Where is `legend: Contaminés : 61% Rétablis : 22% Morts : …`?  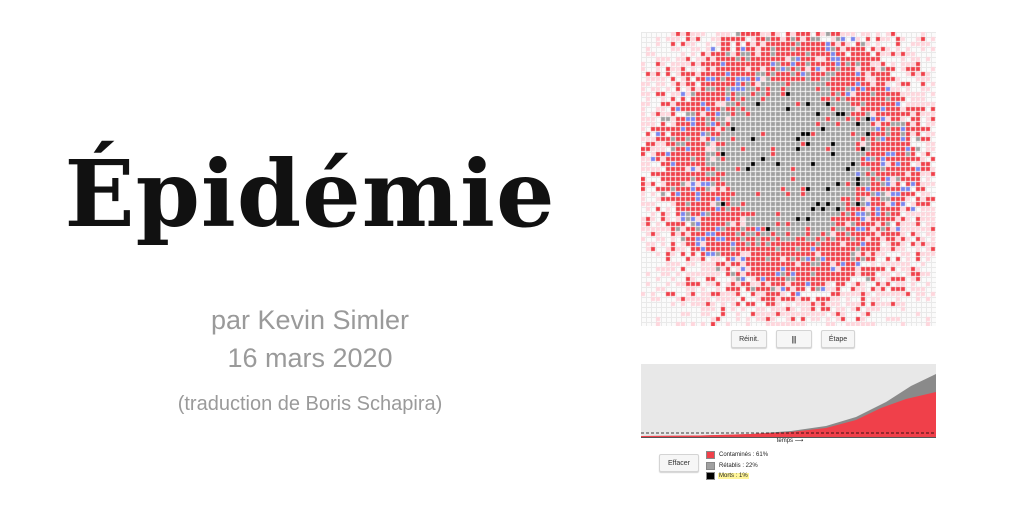 legend: Contaminés : 61% Rétablis : 22% Morts : … is located at coordinates (737, 466).